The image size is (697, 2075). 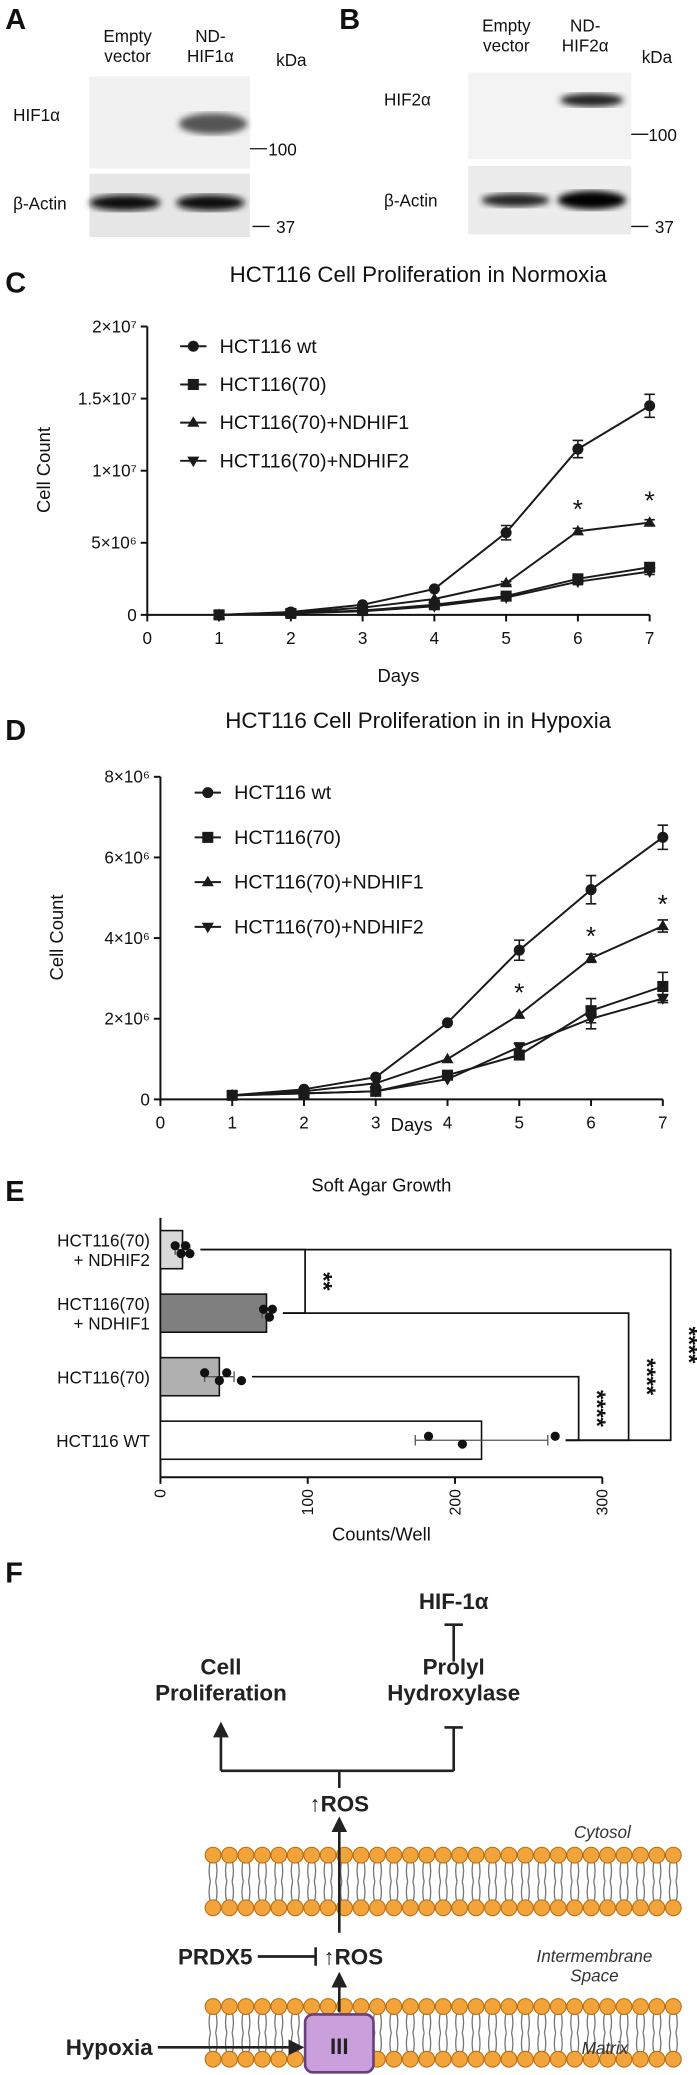 What do you see at coordinates (481, 1440) in the screenshot?
I see `error-bar` at bounding box center [481, 1440].